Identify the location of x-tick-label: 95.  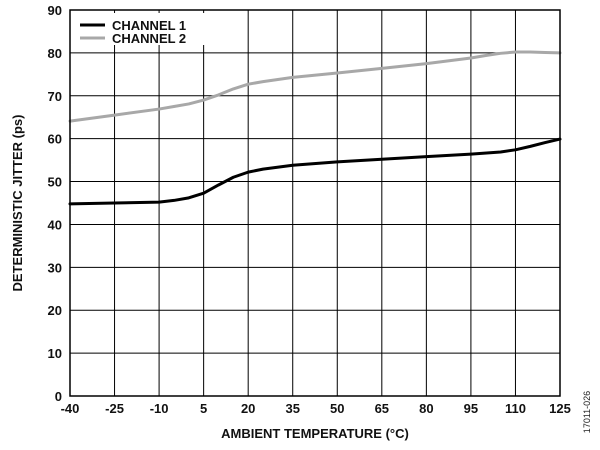
(471, 408).